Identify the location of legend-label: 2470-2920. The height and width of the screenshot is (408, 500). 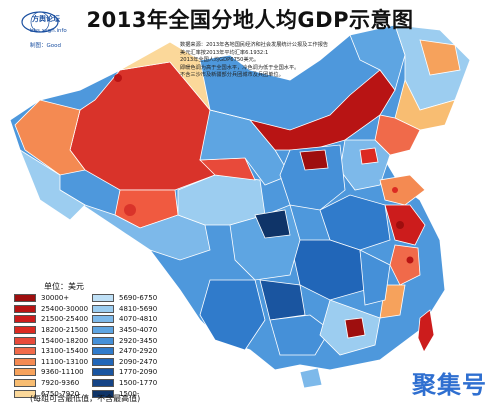
(138, 351).